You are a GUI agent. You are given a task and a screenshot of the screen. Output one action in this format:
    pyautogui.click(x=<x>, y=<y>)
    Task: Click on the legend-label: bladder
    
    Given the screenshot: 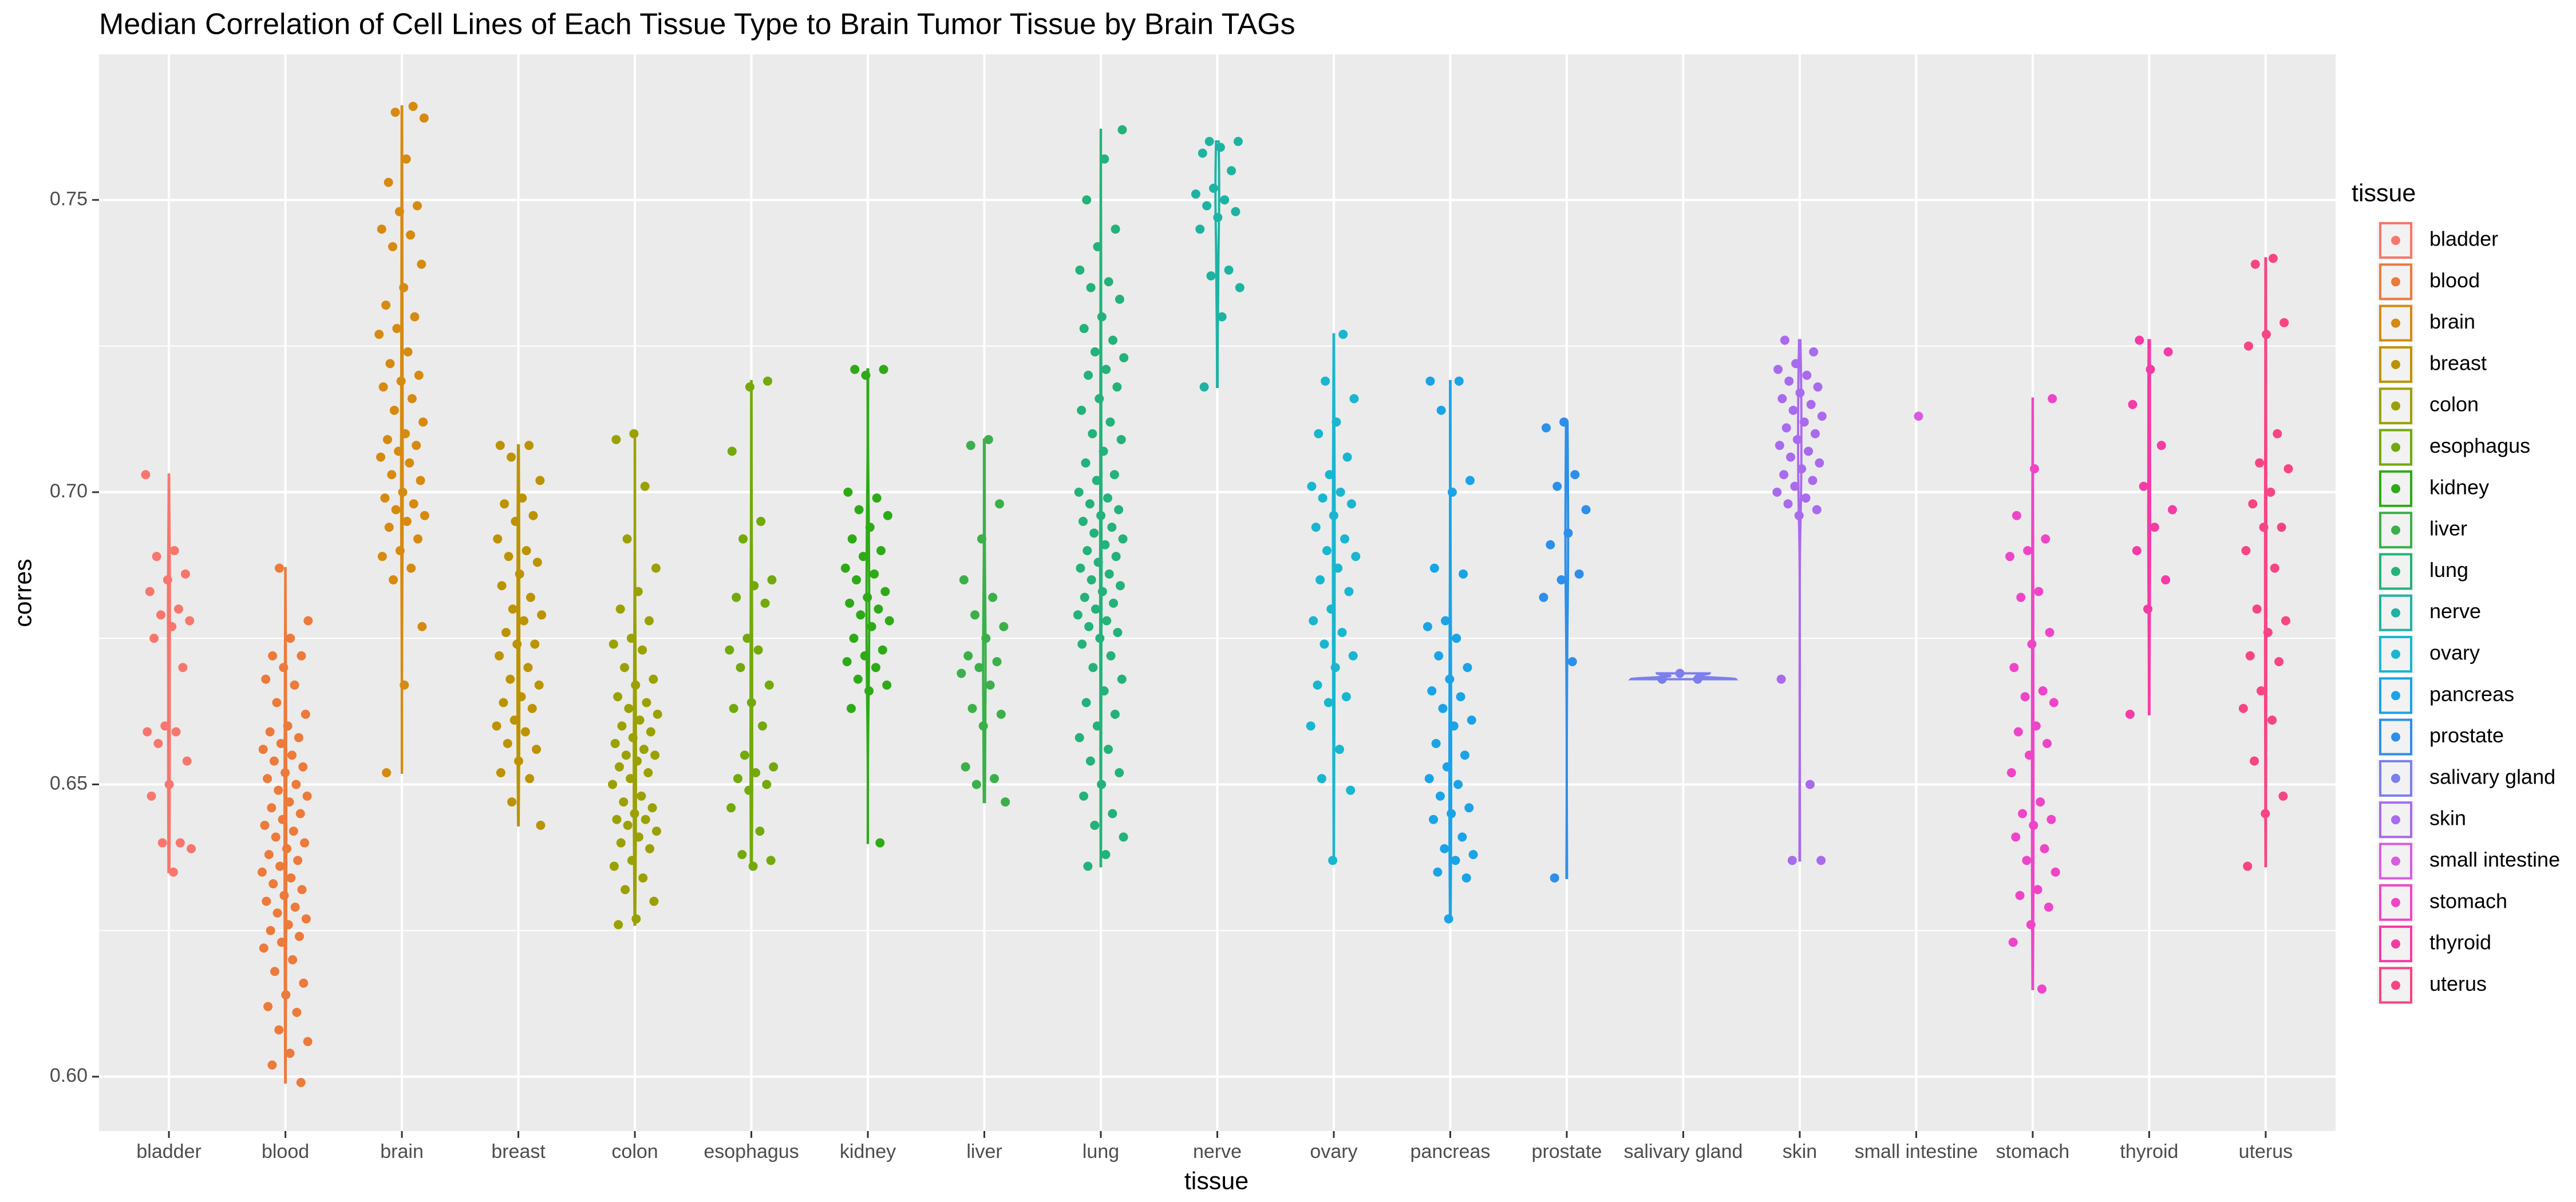 What is the action you would take?
    pyautogui.click(x=2463, y=239)
    